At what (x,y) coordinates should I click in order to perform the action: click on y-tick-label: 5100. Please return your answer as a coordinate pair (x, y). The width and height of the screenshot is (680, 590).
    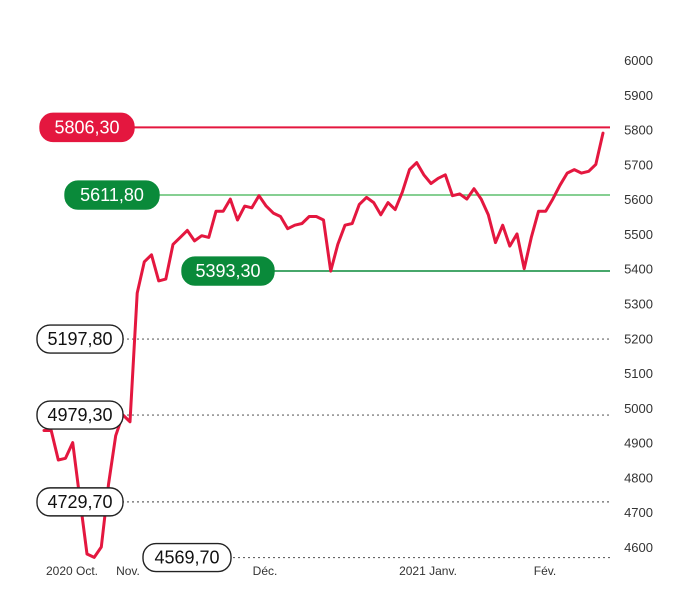
    Looking at the image, I should click on (638, 373).